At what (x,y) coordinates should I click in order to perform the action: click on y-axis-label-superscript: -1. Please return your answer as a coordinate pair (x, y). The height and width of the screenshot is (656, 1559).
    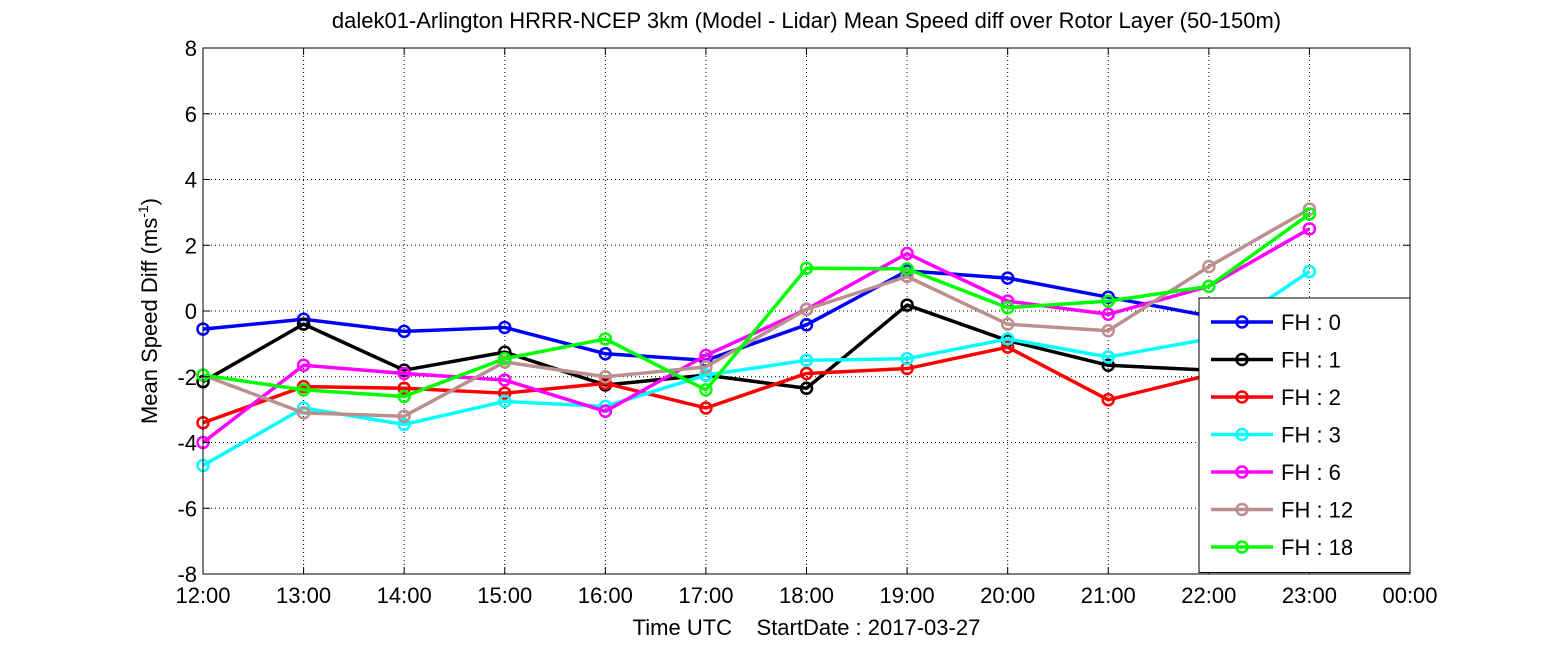
    Looking at the image, I should click on (143, 211).